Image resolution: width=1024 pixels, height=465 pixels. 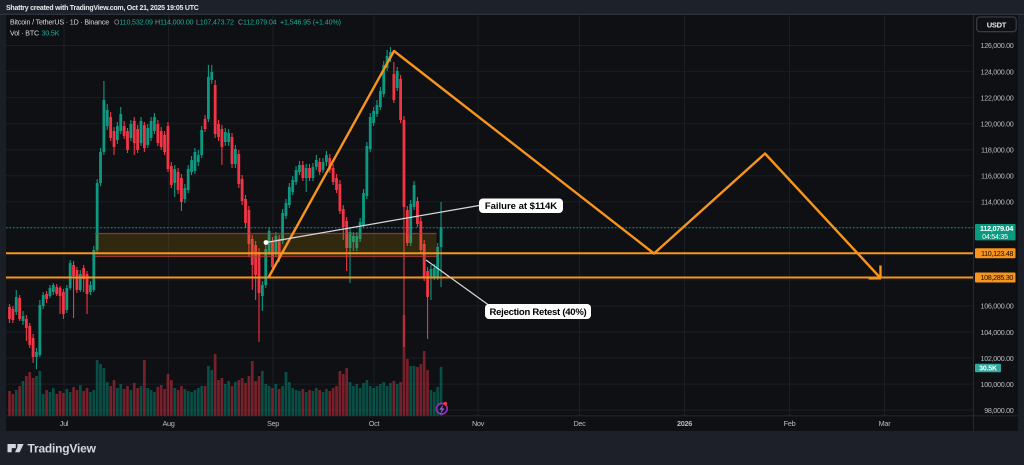 What do you see at coordinates (997, 25) in the screenshot?
I see `svg-text: USDT` at bounding box center [997, 25].